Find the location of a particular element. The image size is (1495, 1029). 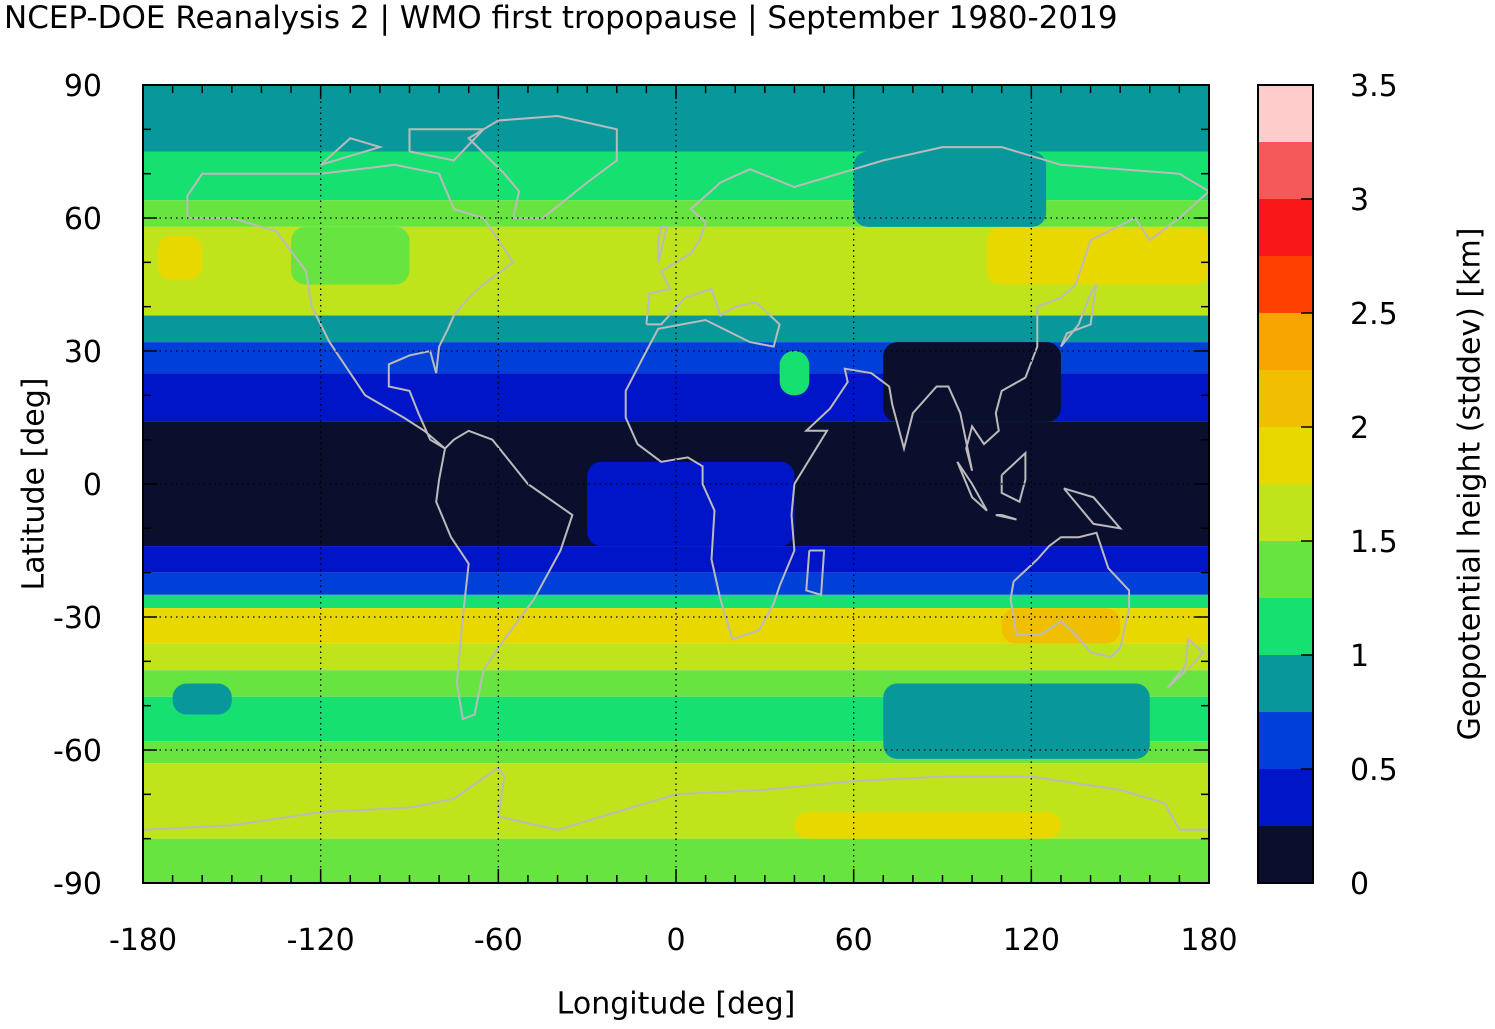

y-tick-labels: 90 60 30 0 -30 -60 -90 is located at coordinates (77, 485).